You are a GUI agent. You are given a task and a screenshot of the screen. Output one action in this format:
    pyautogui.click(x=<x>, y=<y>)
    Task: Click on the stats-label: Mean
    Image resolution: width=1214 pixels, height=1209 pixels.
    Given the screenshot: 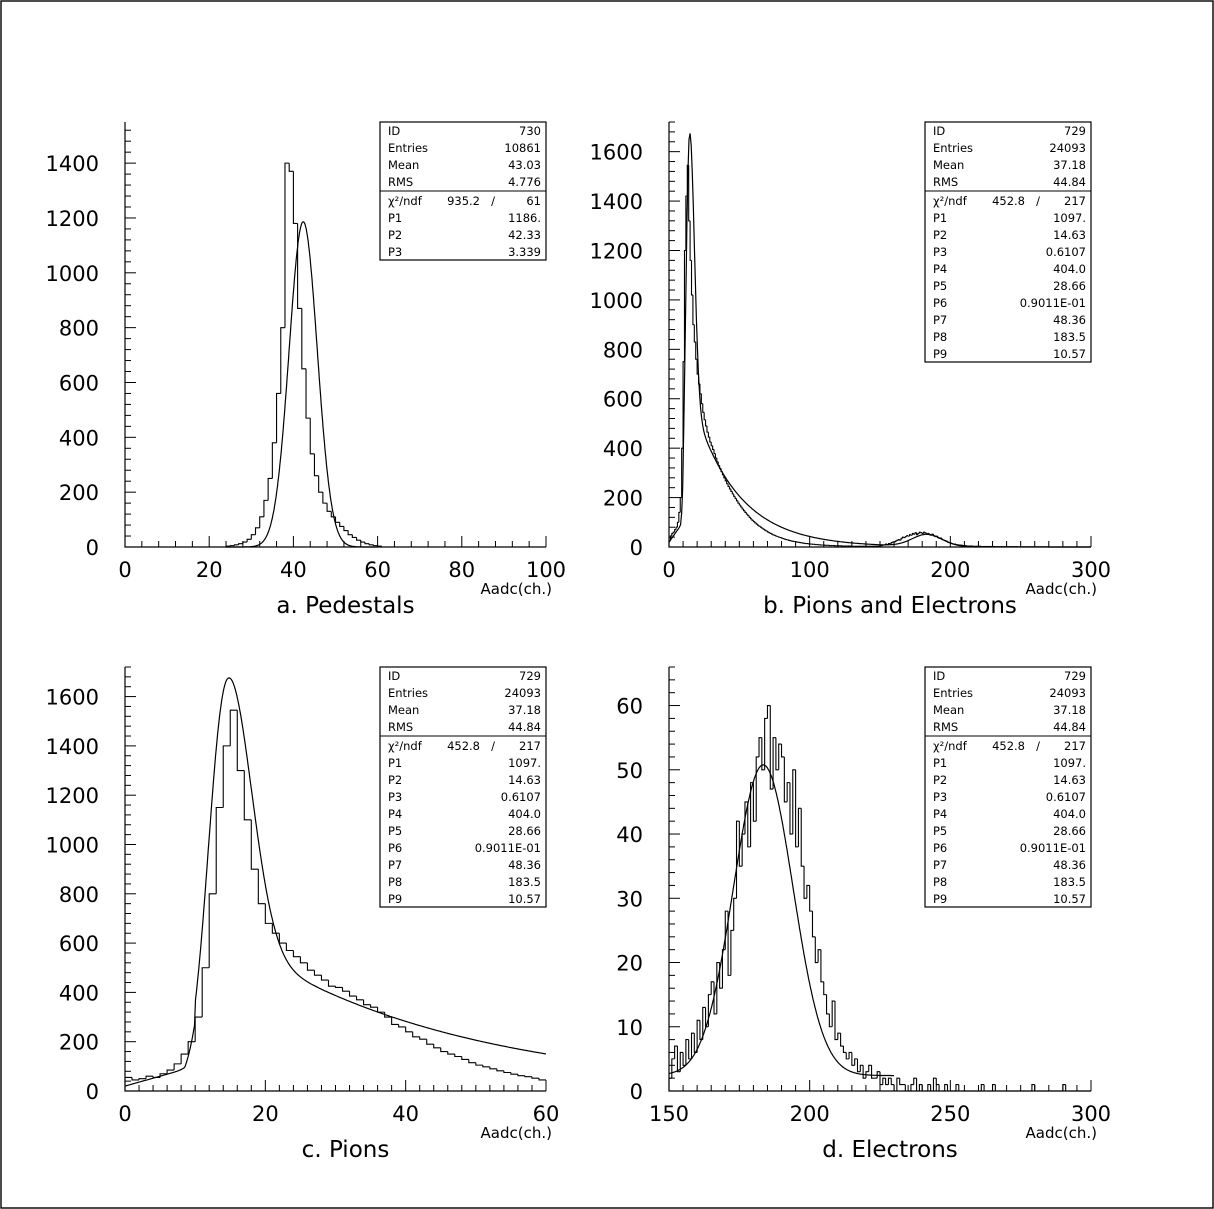 What is the action you would take?
    pyautogui.click(x=403, y=710)
    